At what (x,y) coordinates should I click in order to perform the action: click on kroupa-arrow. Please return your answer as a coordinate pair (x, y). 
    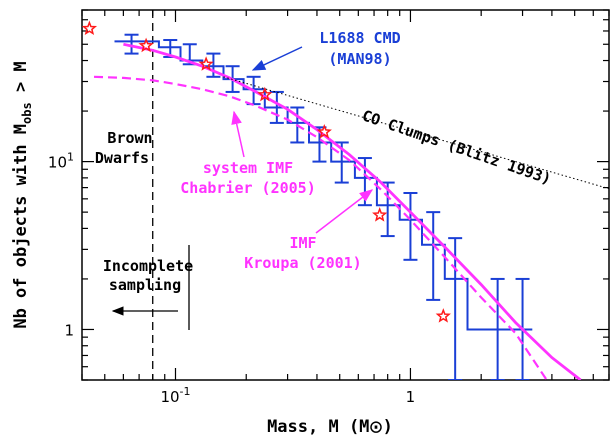
    Looking at the image, I should click on (344, 211).